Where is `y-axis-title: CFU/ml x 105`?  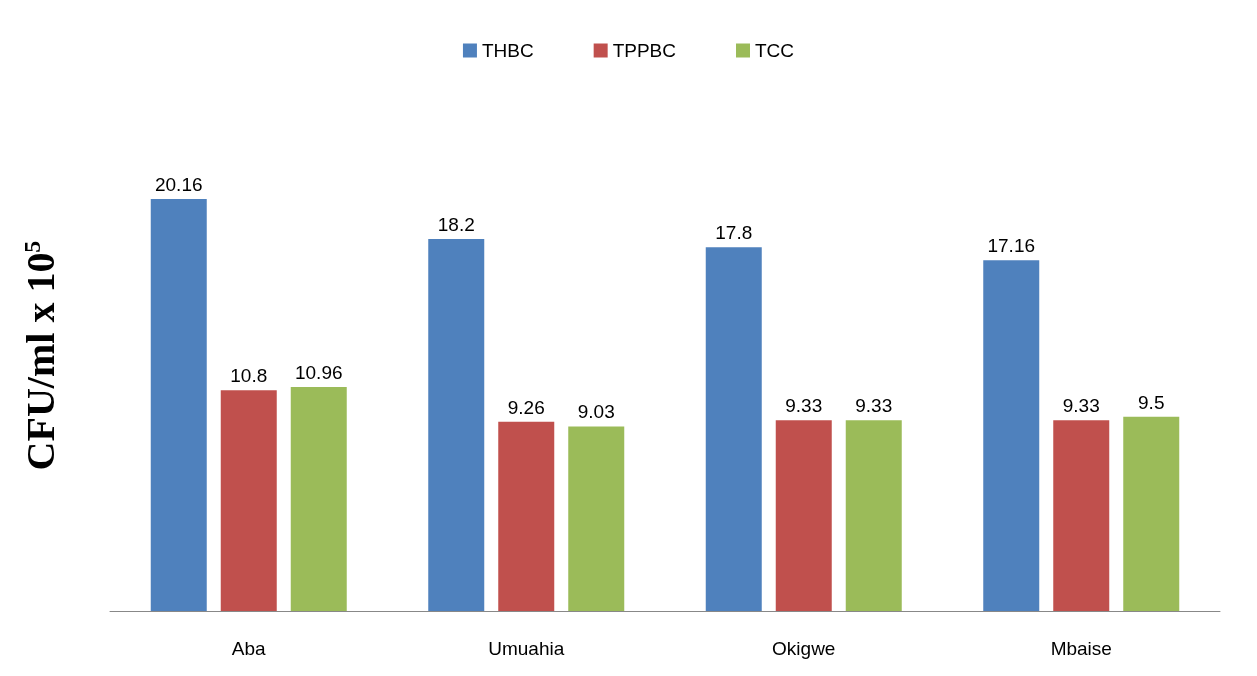 y-axis-title: CFU/ml x 105 is located at coordinates (40, 355).